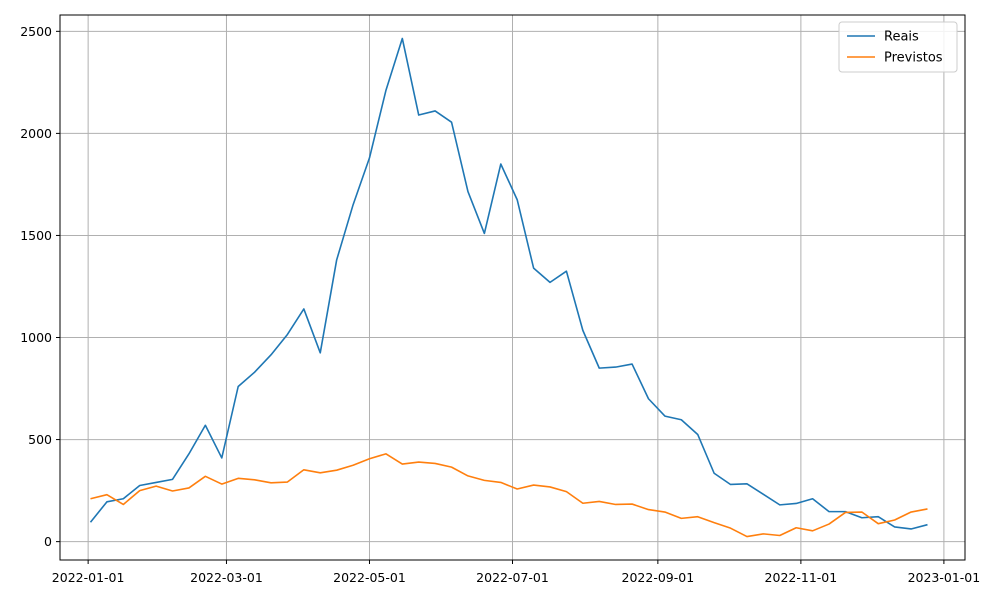 This screenshot has width=1000, height=600. Describe the element at coordinates (36, 235) in the screenshot. I see `y-tick-label: 1500` at that location.